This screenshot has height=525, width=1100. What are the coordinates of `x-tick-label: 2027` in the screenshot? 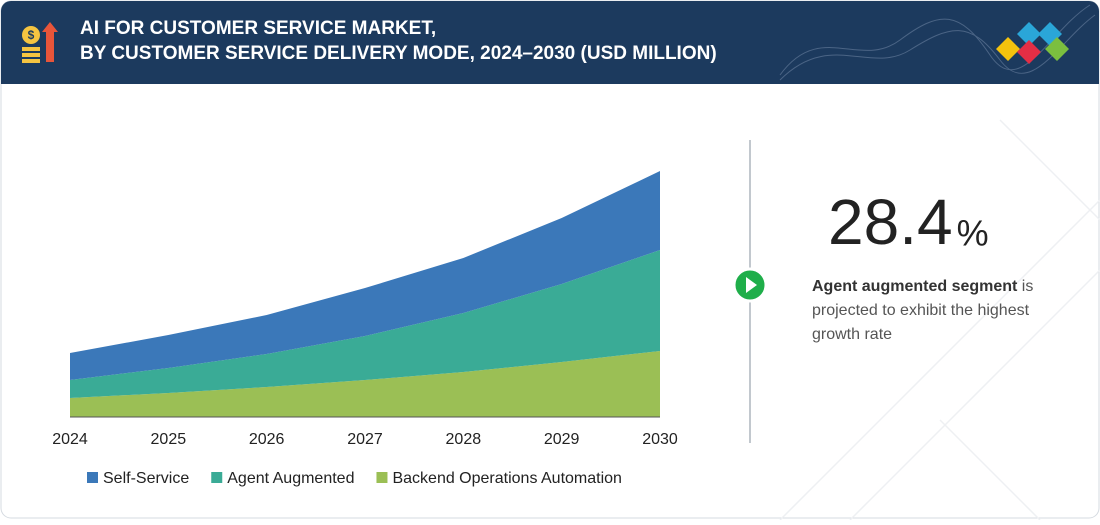 It's located at (365, 439).